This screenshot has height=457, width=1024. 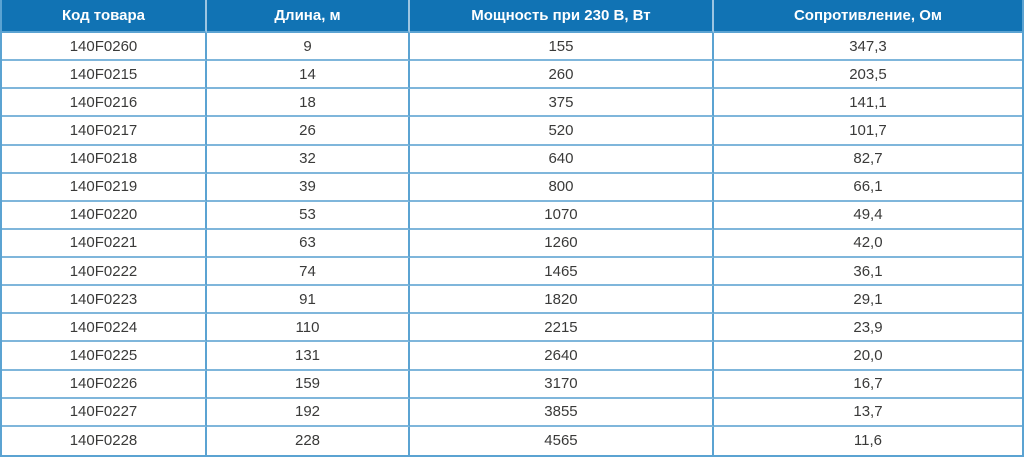 I want to click on cell-power: 1820, so click(x=561, y=300).